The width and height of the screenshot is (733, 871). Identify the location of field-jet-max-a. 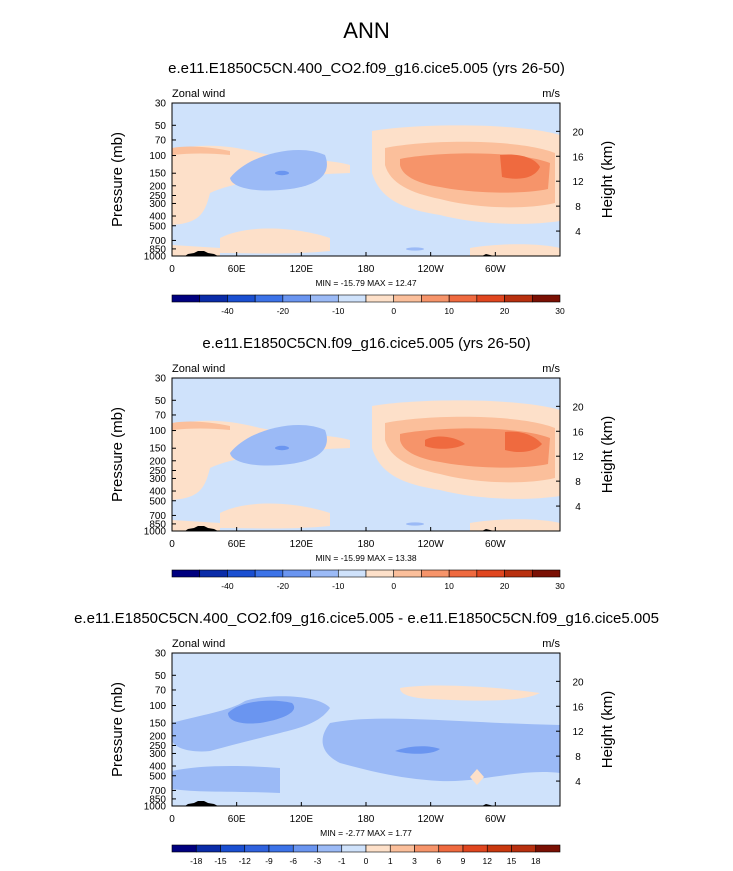
(445, 442).